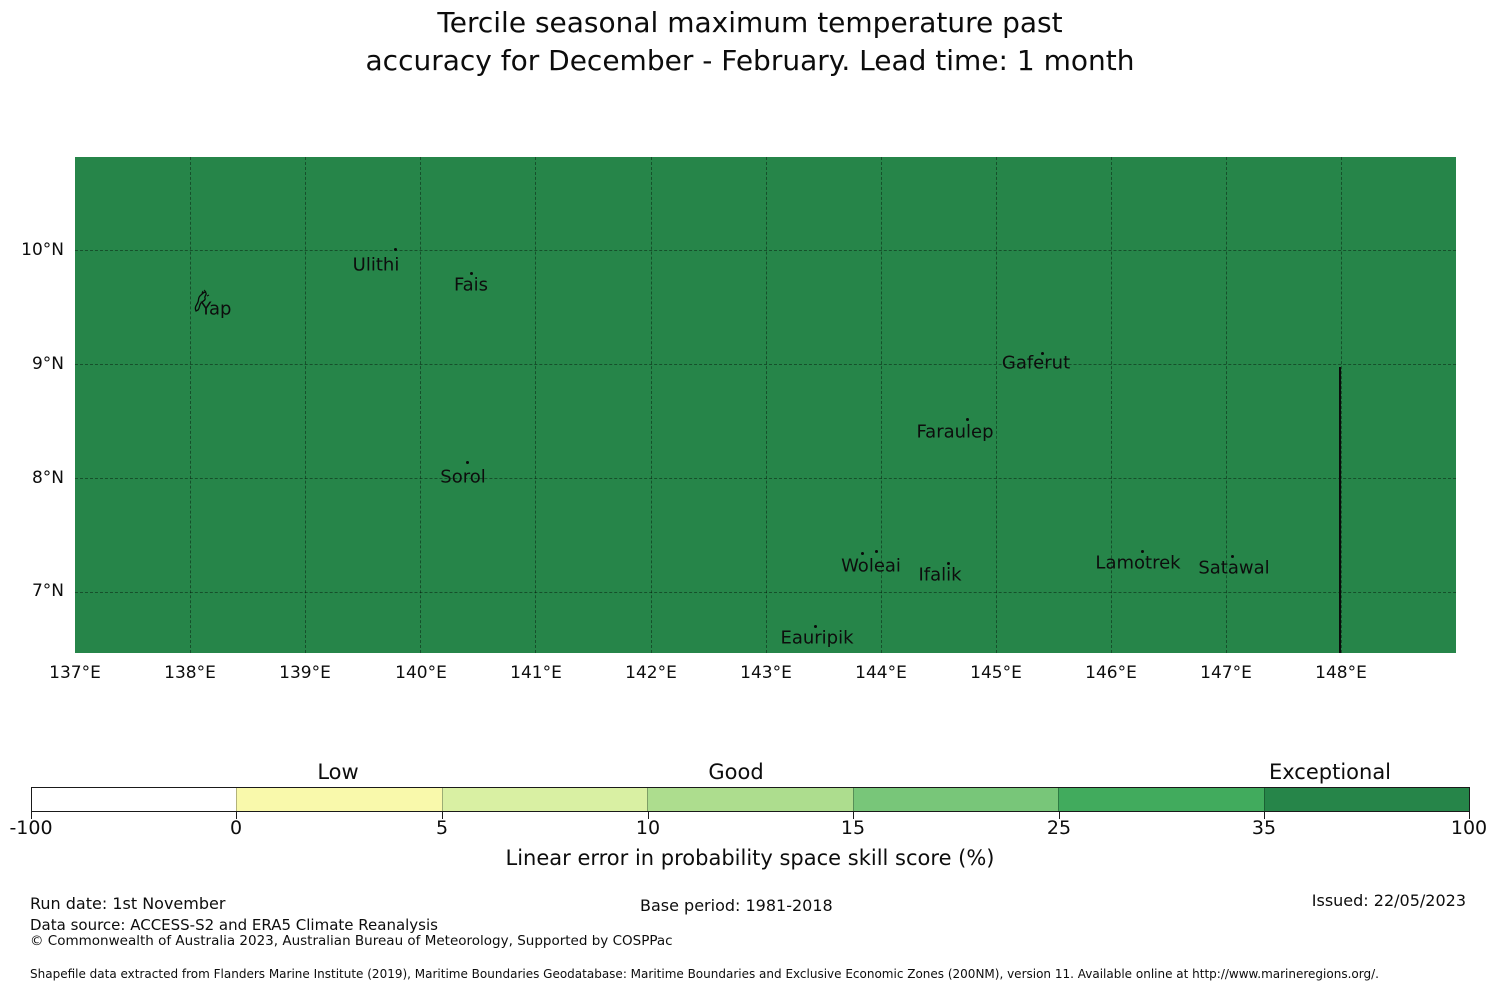 The width and height of the screenshot is (1500, 990). Describe the element at coordinates (421, 673) in the screenshot. I see `x-tick-140e: 140°E` at that location.